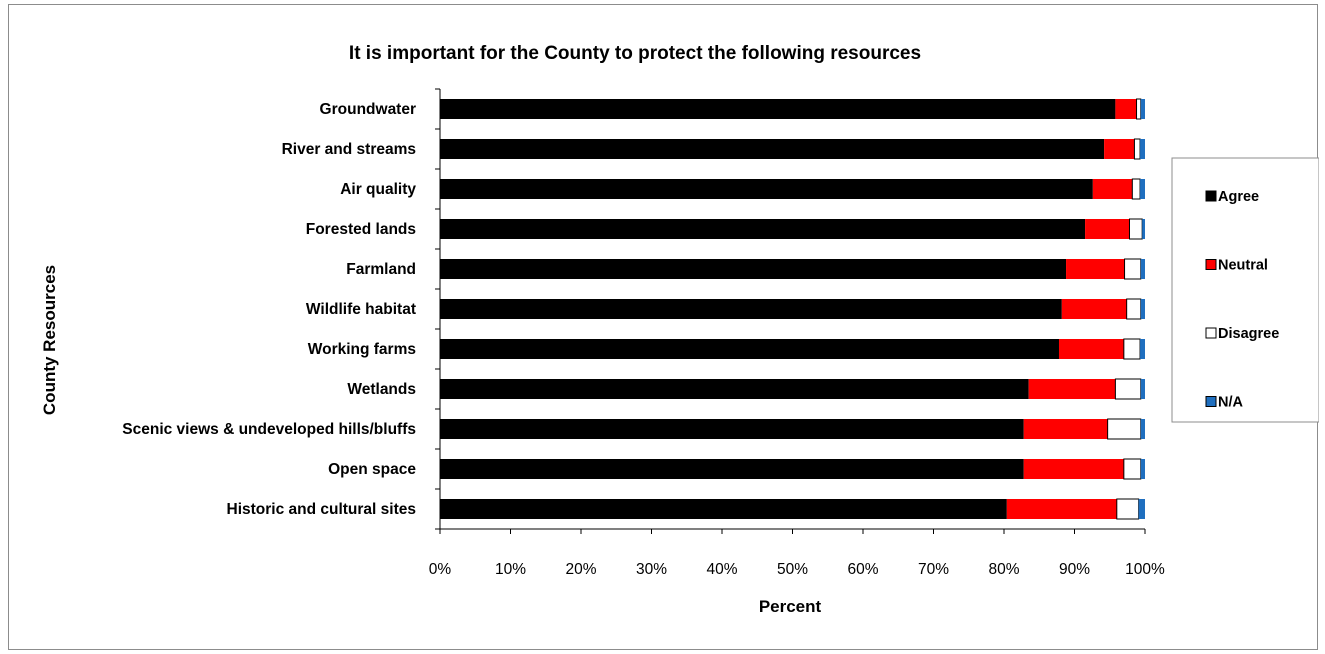 The width and height of the screenshot is (1325, 654). I want to click on x-tick-labels: 0% 10% 20% 30% 40% 50% 60% 70% 80% 90% 100%, so click(797, 569).